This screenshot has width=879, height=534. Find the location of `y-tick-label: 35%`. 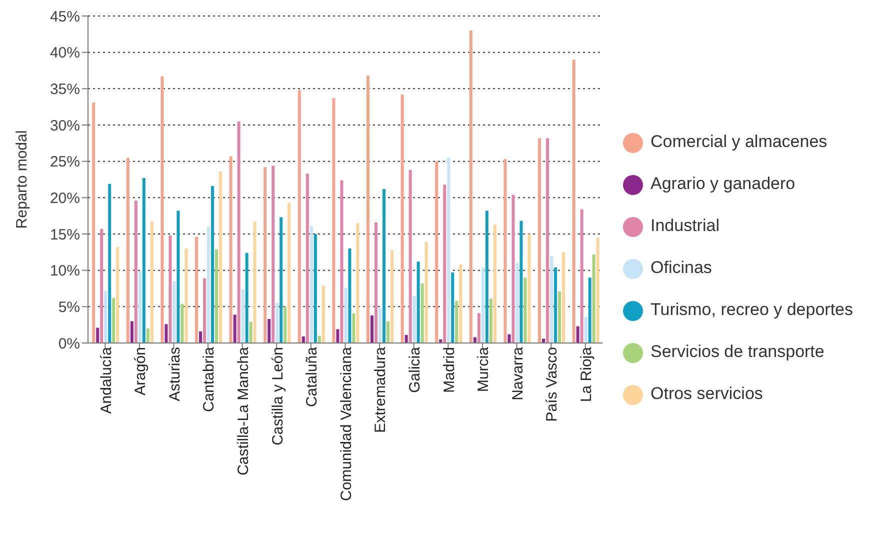

y-tick-label: 35% is located at coordinates (65, 89).